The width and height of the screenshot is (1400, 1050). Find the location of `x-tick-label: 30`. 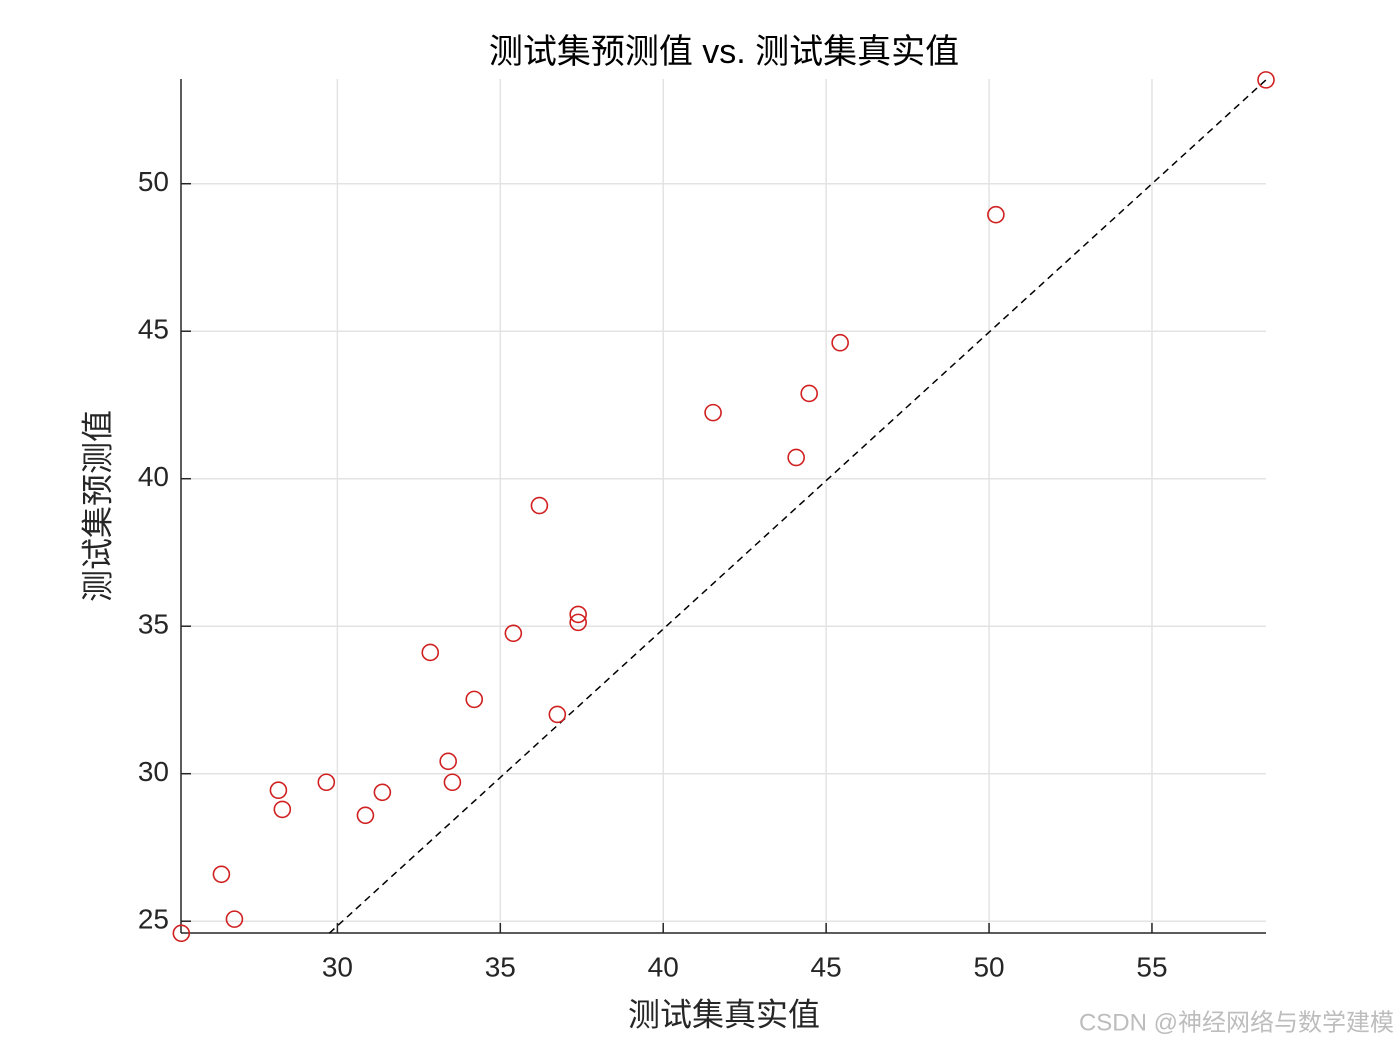

x-tick-label: 30 is located at coordinates (337, 966).